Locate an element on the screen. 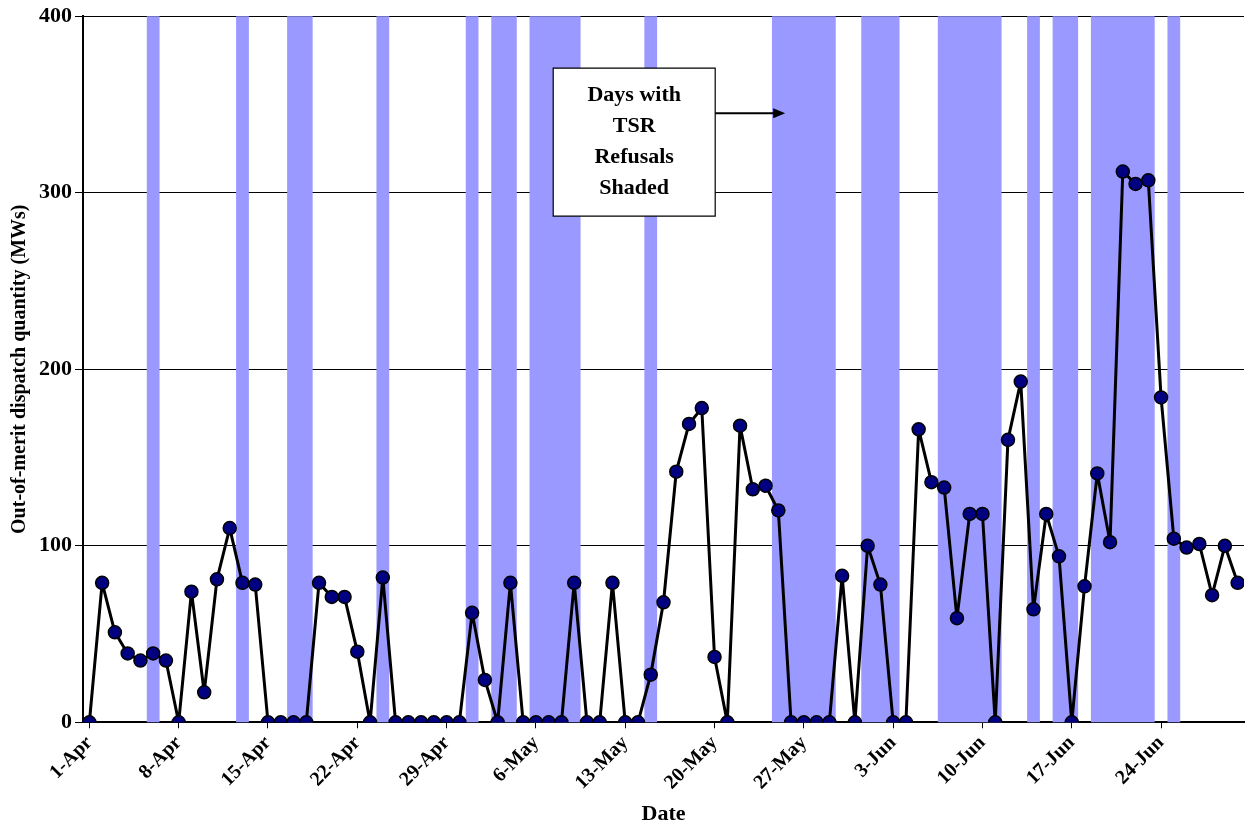 The height and width of the screenshot is (836, 1252). y-axis-title: Out-of-merit dispatch quantity (MWs) is located at coordinates (19, 369).